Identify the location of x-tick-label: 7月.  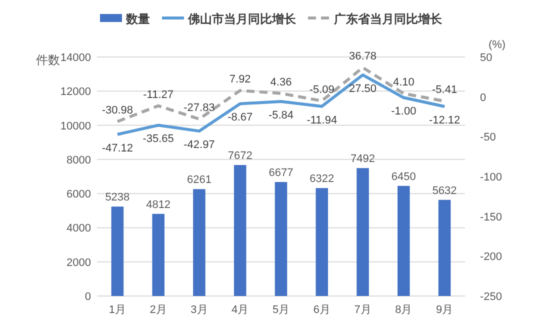
(363, 310).